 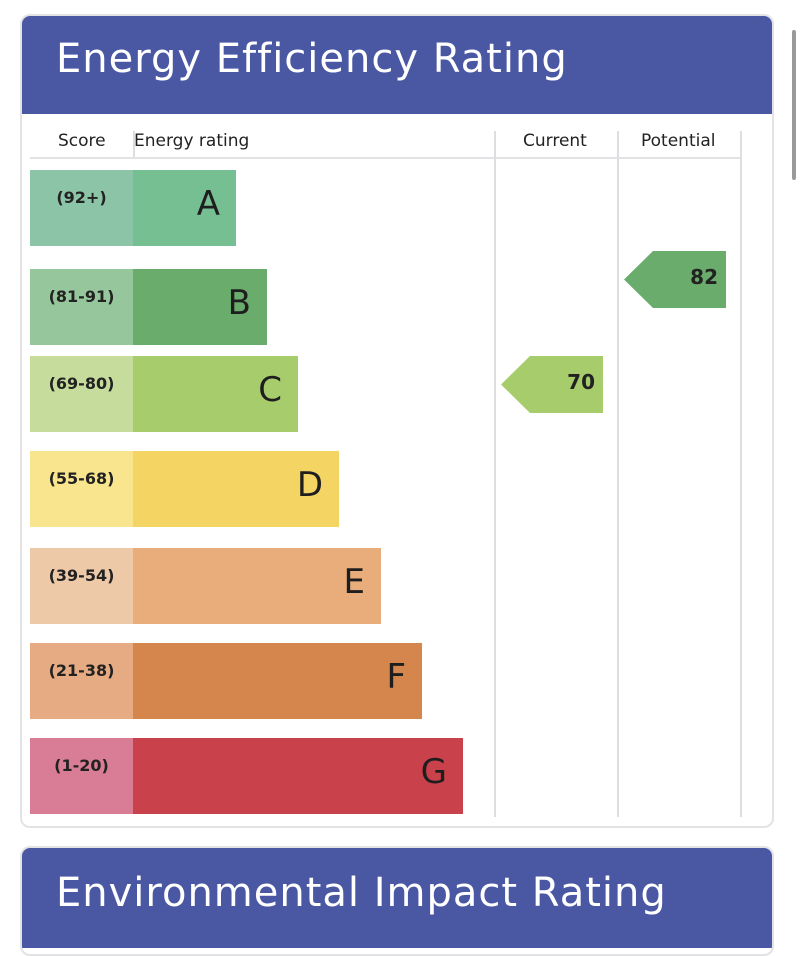 I want to click on environmental-impact-card: Environmental Impact Rating, so click(x=397, y=901).